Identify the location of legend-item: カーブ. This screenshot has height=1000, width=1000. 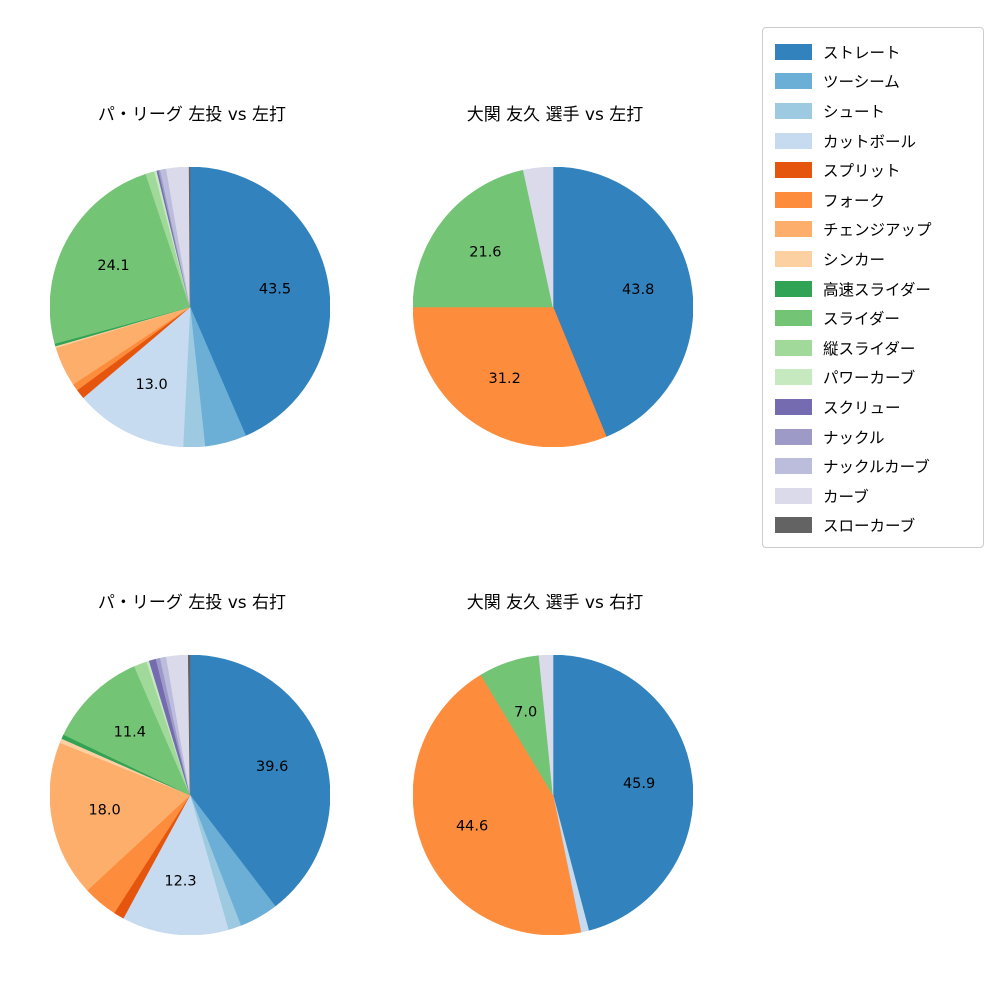
(873, 496).